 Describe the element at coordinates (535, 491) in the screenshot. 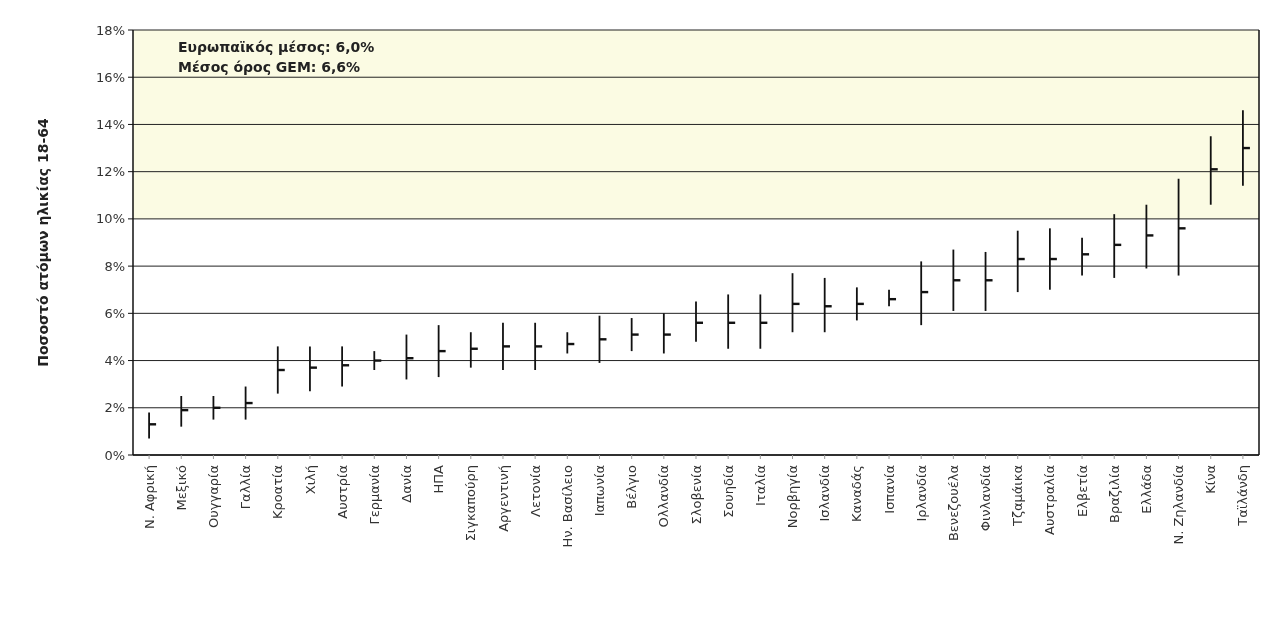

I see `x-tick-label: Λετονία` at that location.